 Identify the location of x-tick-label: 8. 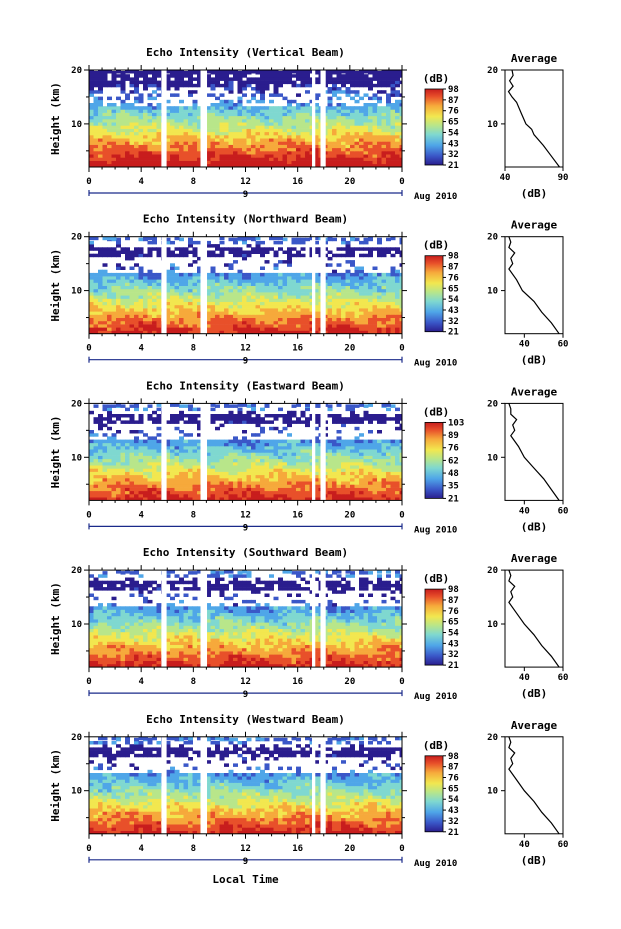
(193, 182).